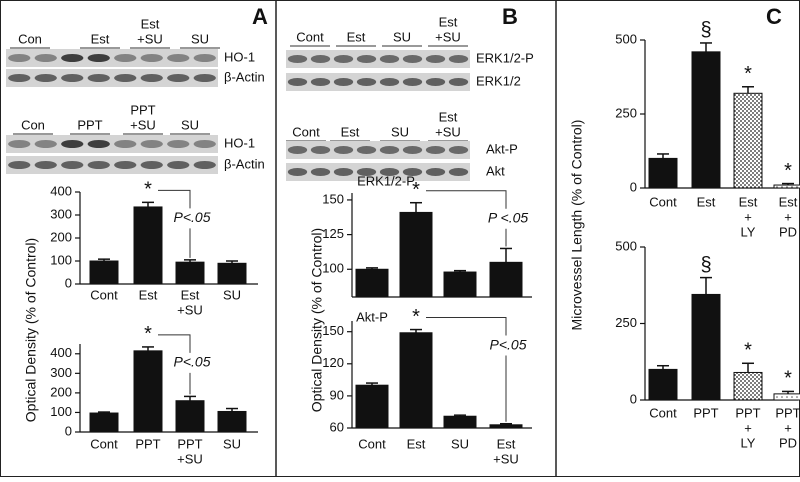 Image resolution: width=800 pixels, height=482 pixels. What do you see at coordinates (61, 190) in the screenshot?
I see `y-tick-label: 400` at bounding box center [61, 190].